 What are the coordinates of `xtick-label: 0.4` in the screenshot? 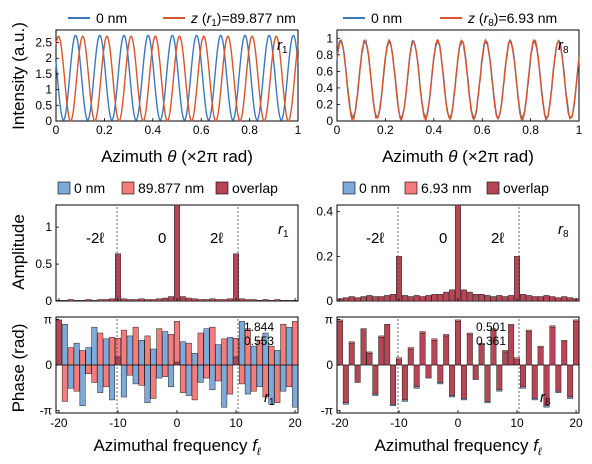 It's located at (152, 130).